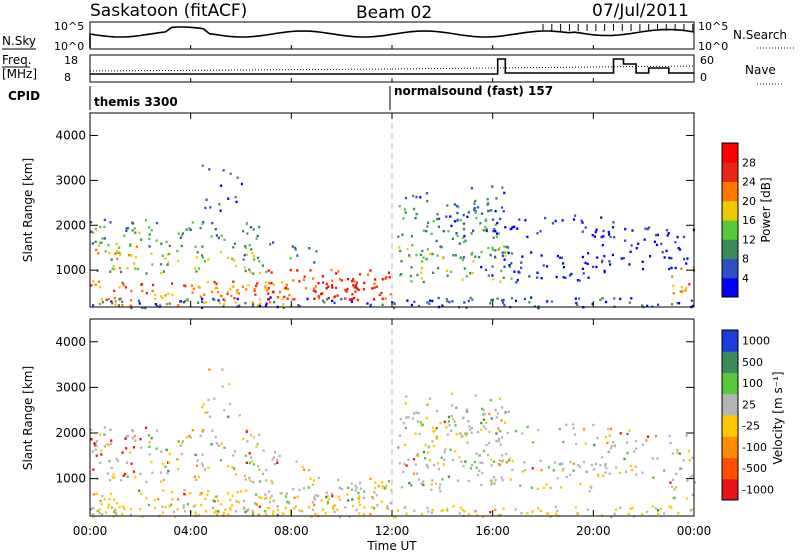 This screenshot has width=800, height=554. Describe the element at coordinates (730, 415) in the screenshot. I see `colorbar-frame` at that location.